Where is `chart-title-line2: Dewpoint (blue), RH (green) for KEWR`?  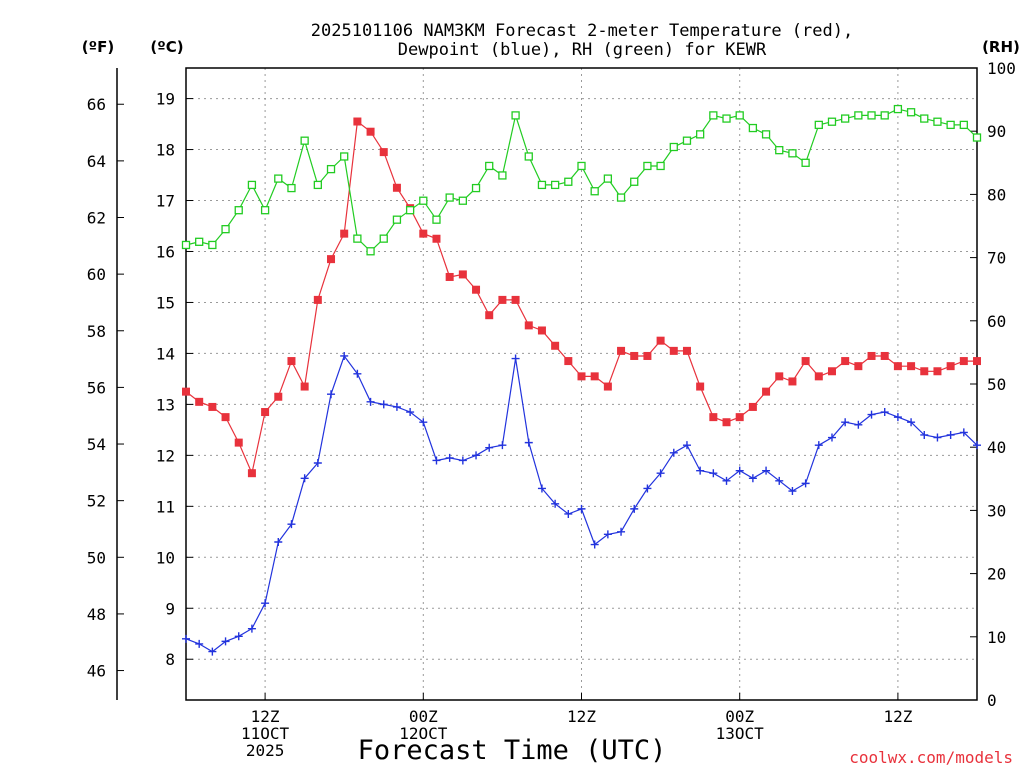 chart-title-line2: Dewpoint (blue), RH (green) for KEWR is located at coordinates (582, 50).